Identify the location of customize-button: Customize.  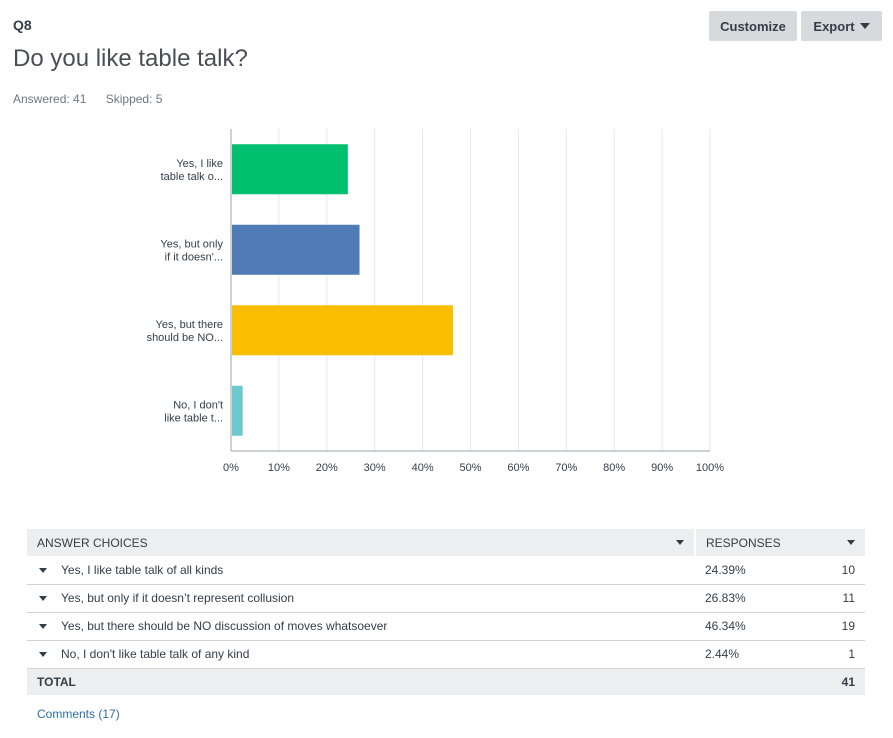
(753, 26).